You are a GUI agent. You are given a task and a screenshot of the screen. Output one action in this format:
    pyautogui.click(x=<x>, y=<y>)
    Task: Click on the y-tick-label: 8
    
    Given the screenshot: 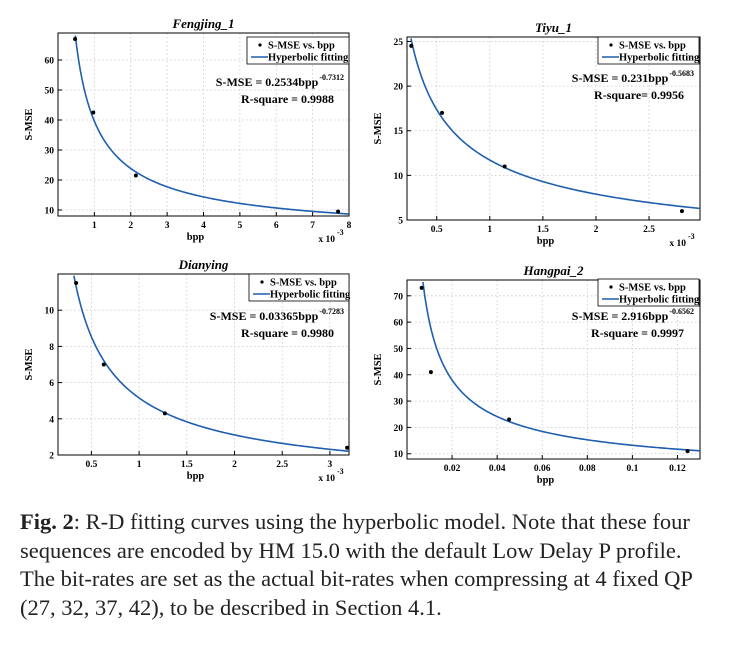 What is the action you would take?
    pyautogui.click(x=51, y=348)
    